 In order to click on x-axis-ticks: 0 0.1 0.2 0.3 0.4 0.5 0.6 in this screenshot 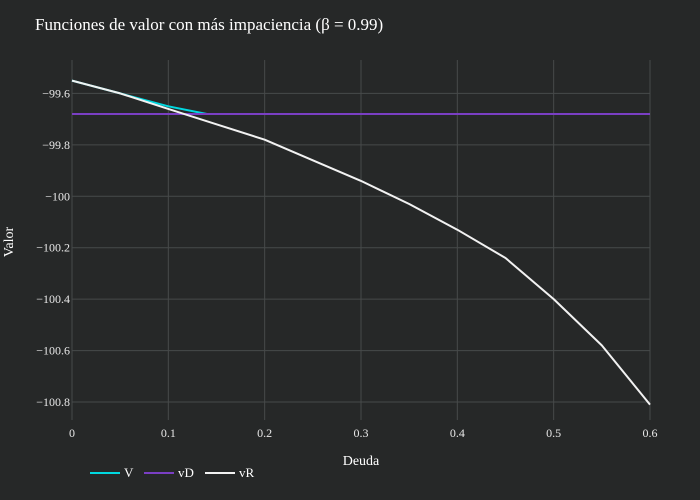, I will do `click(363, 433)`.